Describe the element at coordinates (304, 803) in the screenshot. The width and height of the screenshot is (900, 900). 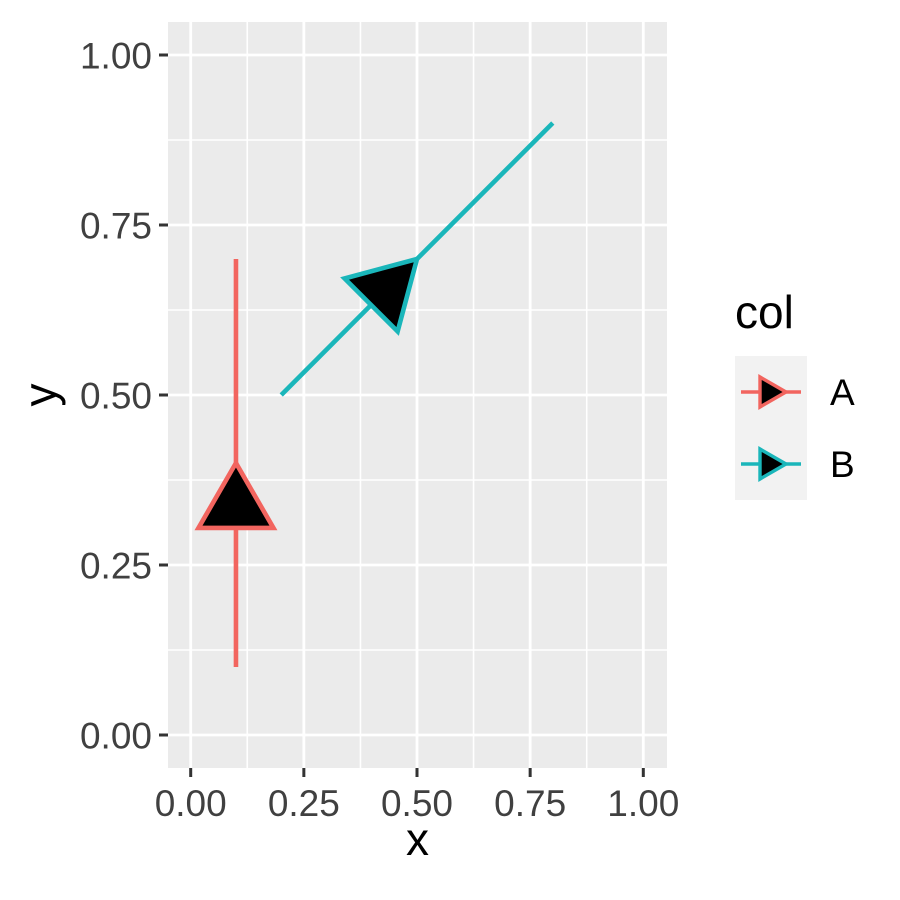
I see `x-tick-label: 0.25` at that location.